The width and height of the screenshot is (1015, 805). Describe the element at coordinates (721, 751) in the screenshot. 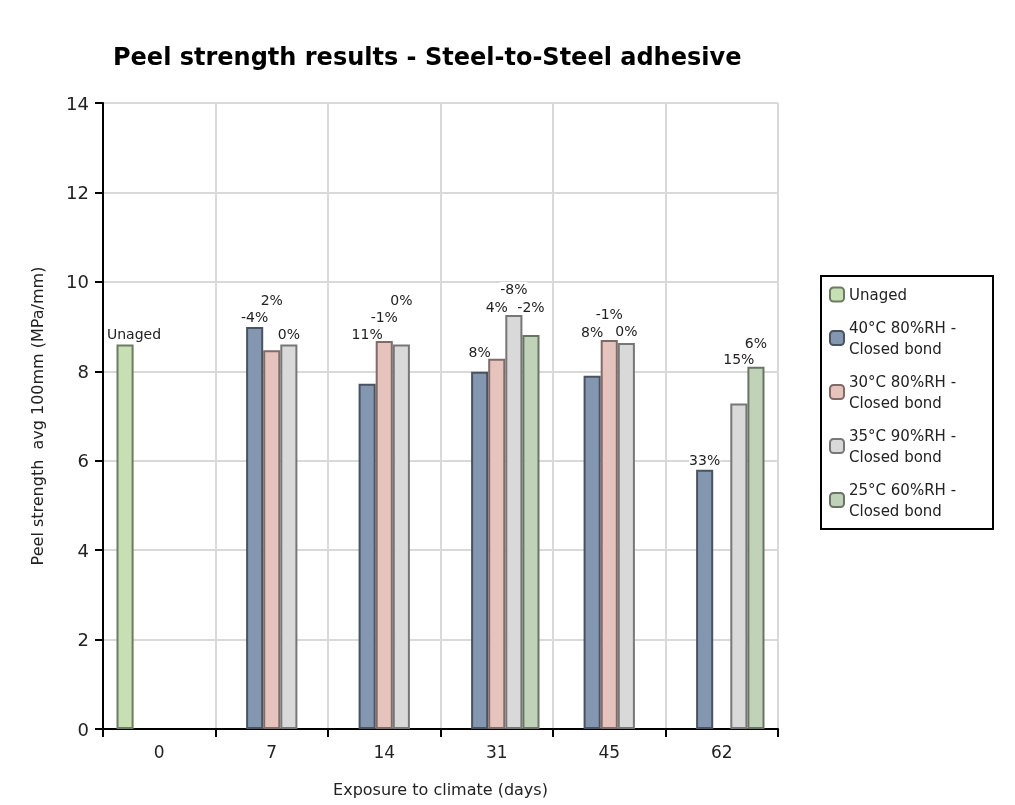

I see `x-tick-label: 62` at that location.